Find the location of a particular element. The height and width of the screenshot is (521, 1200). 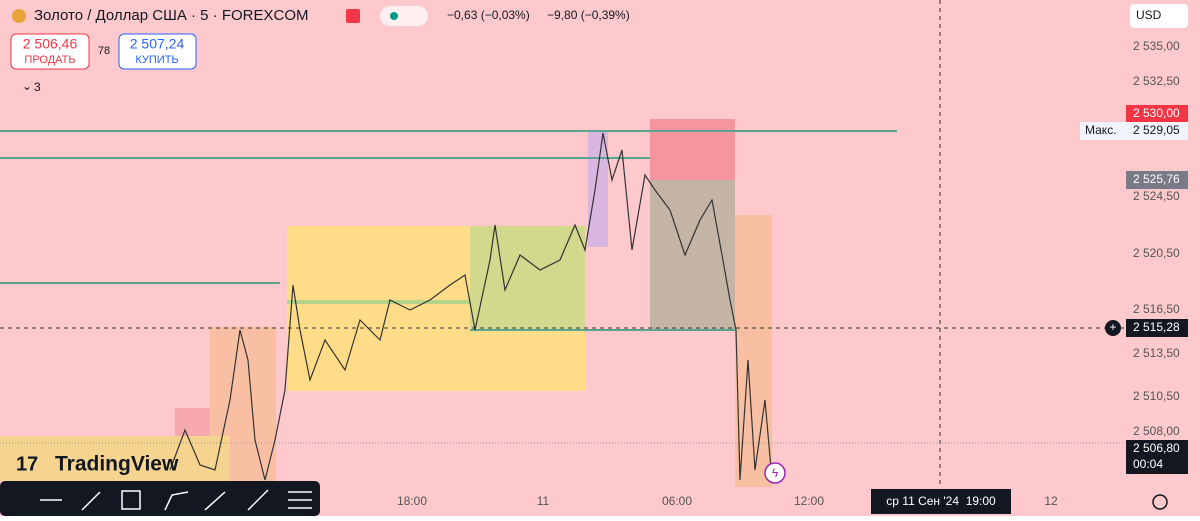

alert-price: 2 530,00 is located at coordinates (1156, 113).